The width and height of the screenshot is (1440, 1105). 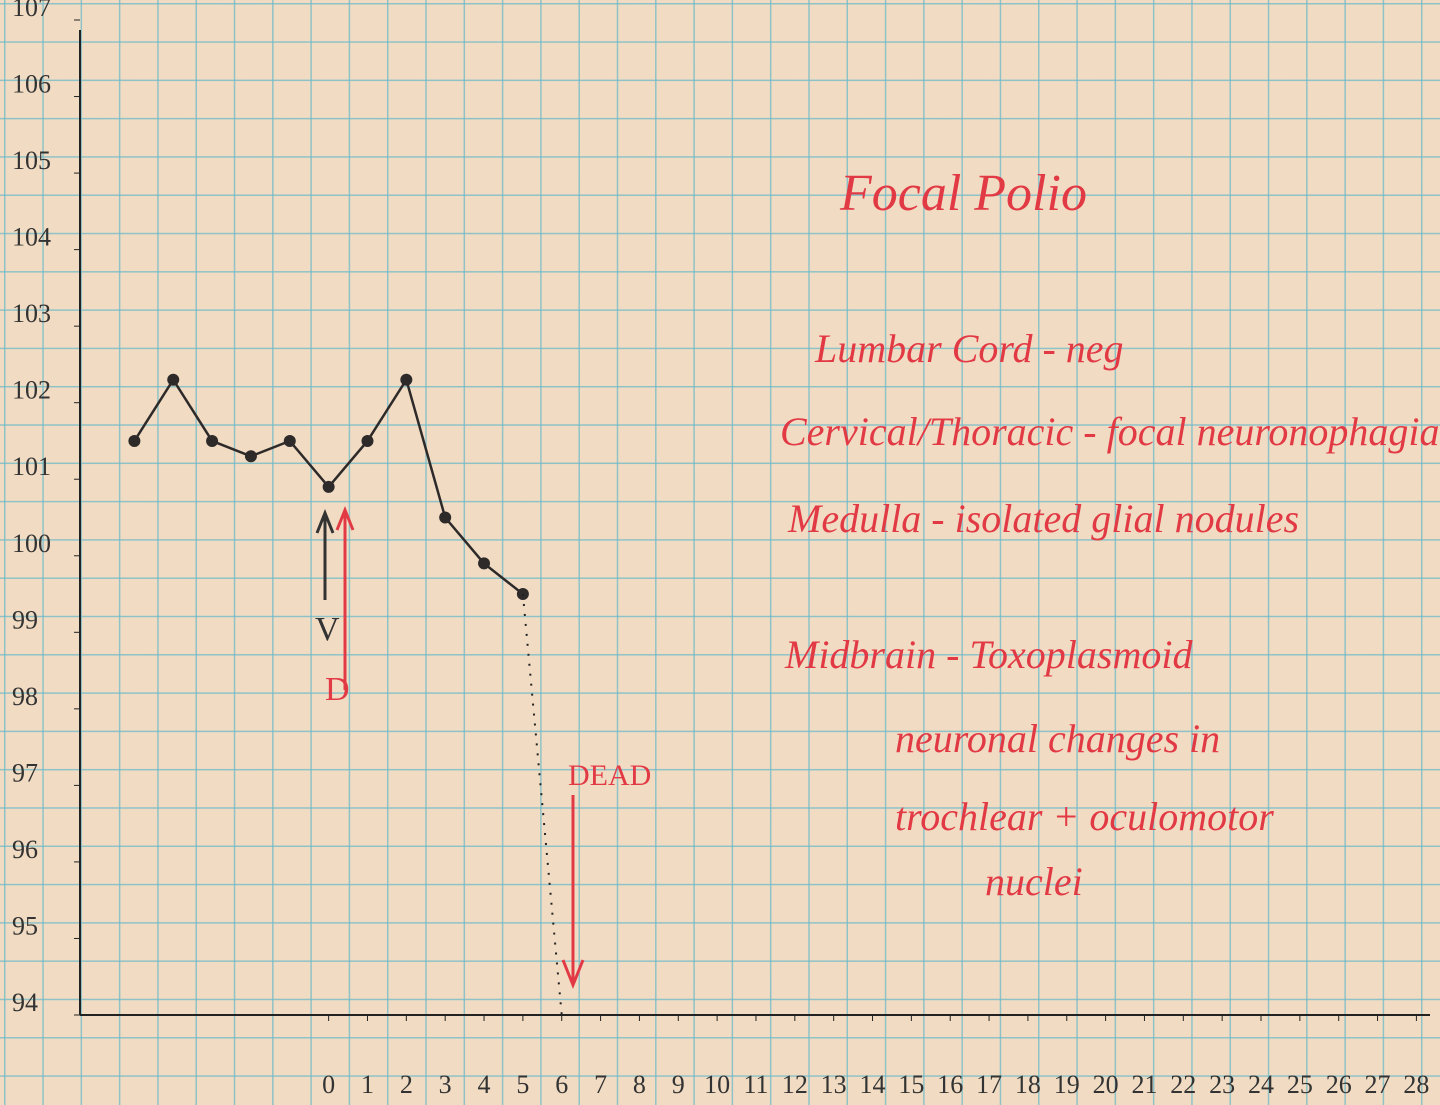 What do you see at coordinates (31, 390) in the screenshot?
I see `y-tick-label: 102` at bounding box center [31, 390].